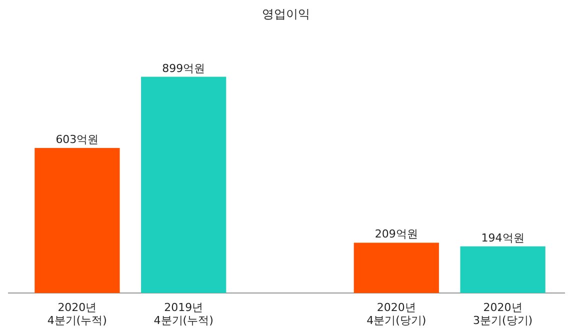  Describe the element at coordinates (77, 314) in the screenshot. I see `x-tick-label: 2020년 4분기(누적)` at that location.